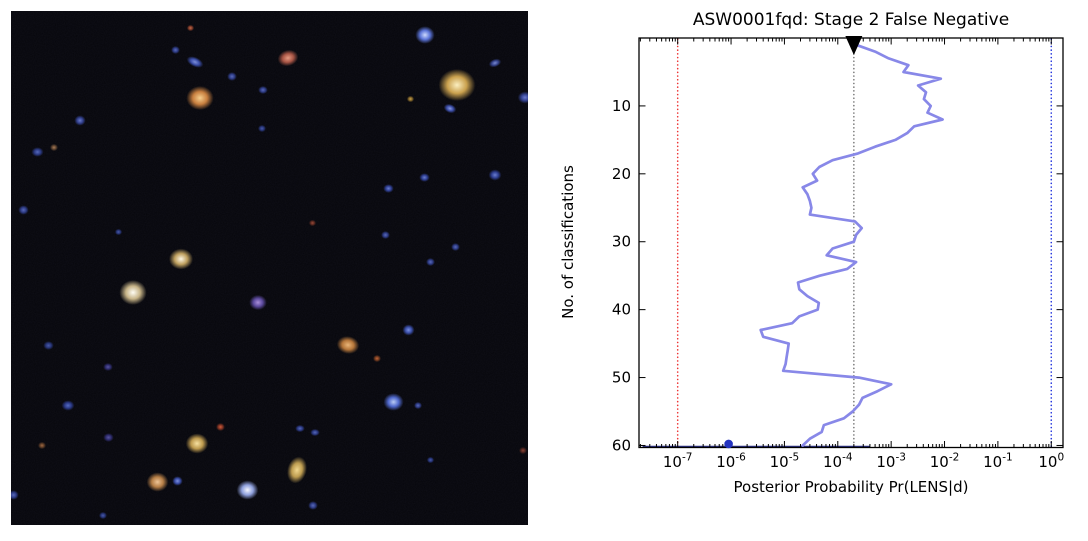  What do you see at coordinates (851, 487) in the screenshot?
I see `x-axis-label: Posterior Probability Pr(LENS|d)` at bounding box center [851, 487].